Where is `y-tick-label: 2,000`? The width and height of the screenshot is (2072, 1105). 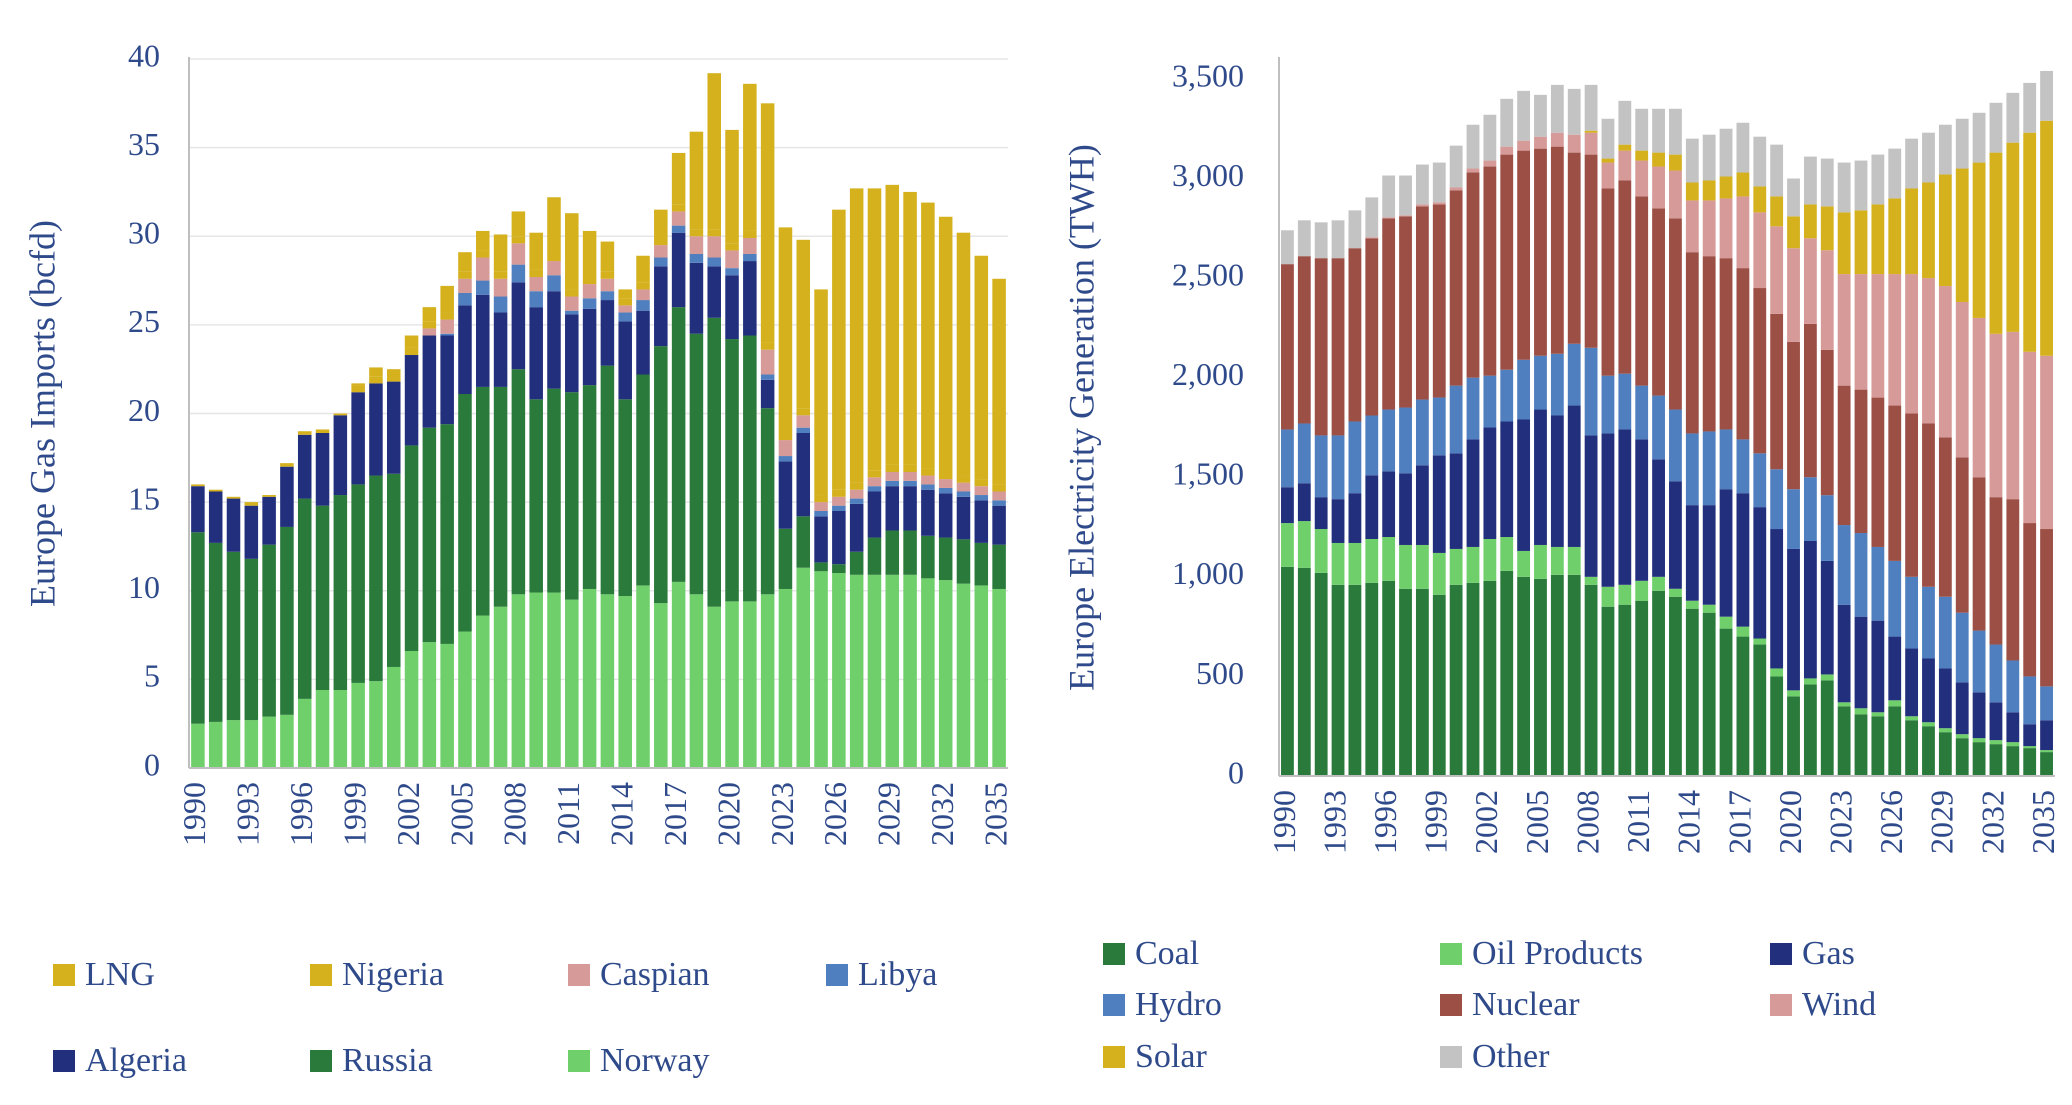 y-tick-label: 2,000 is located at coordinates (1208, 374).